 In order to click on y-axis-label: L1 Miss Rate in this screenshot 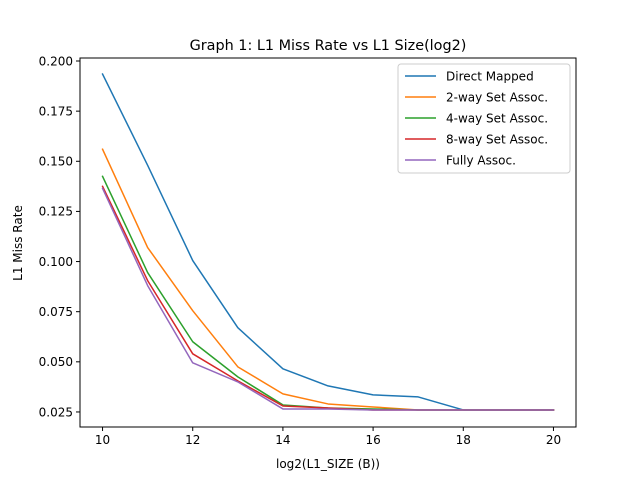, I will do `click(18, 243)`.